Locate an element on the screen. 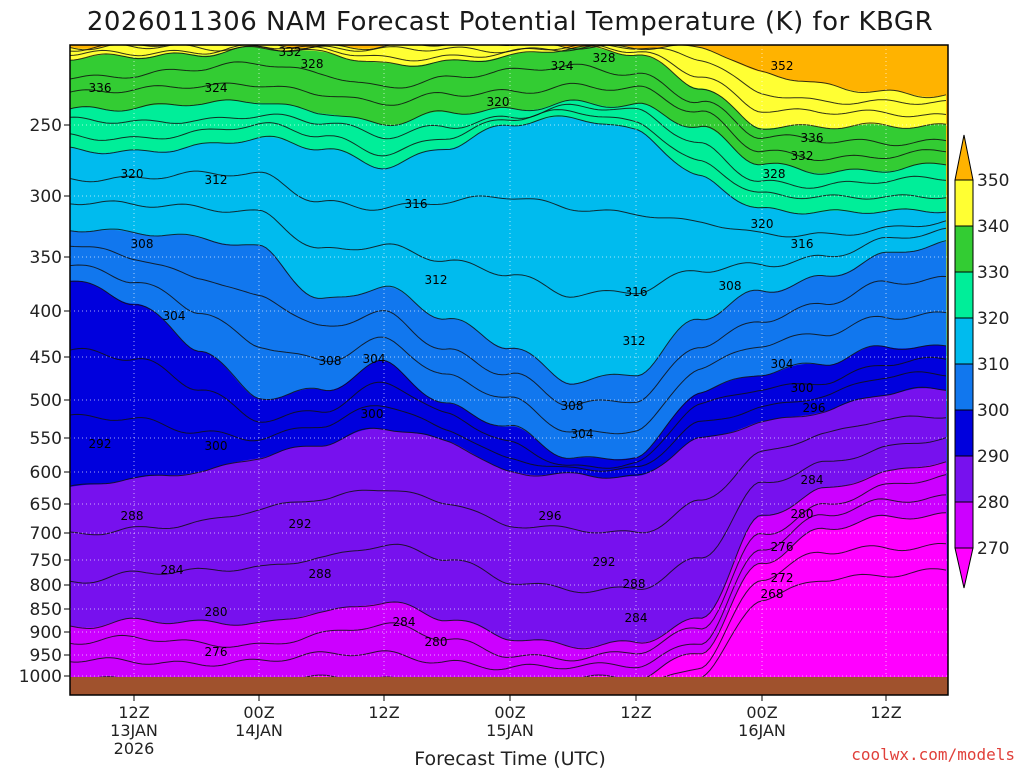  contour-label: 300 is located at coordinates (802, 388).